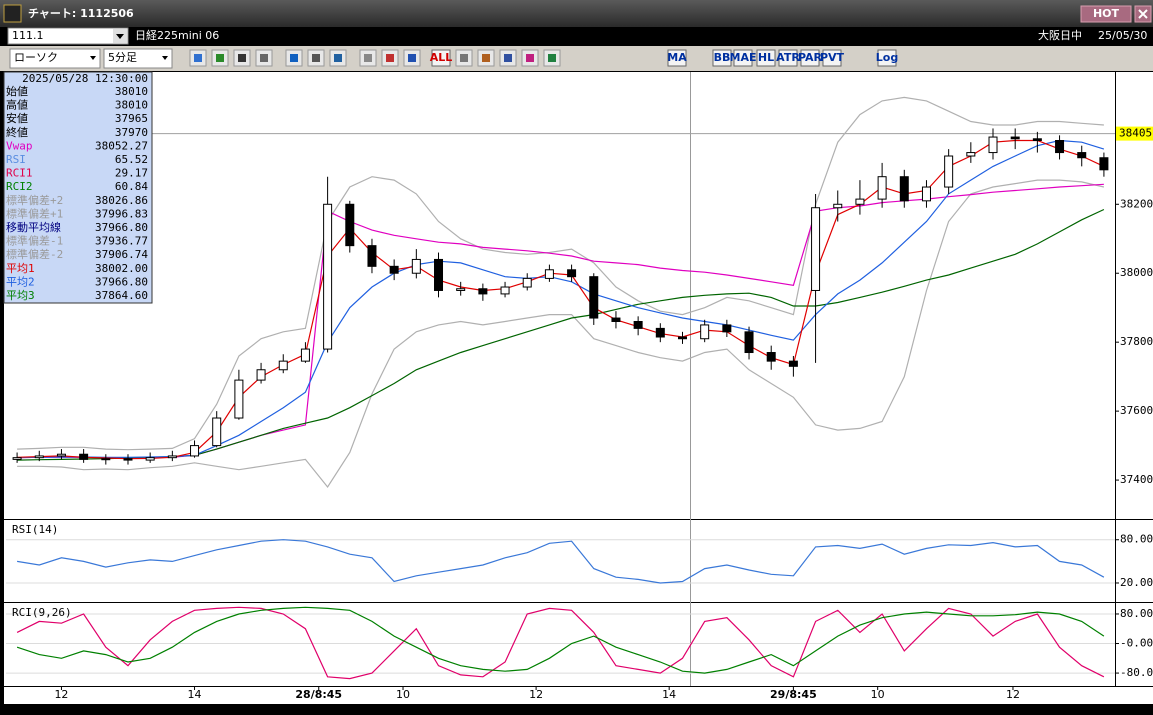  Describe the element at coordinates (576, 58) in the screenshot. I see `toolbar` at that location.